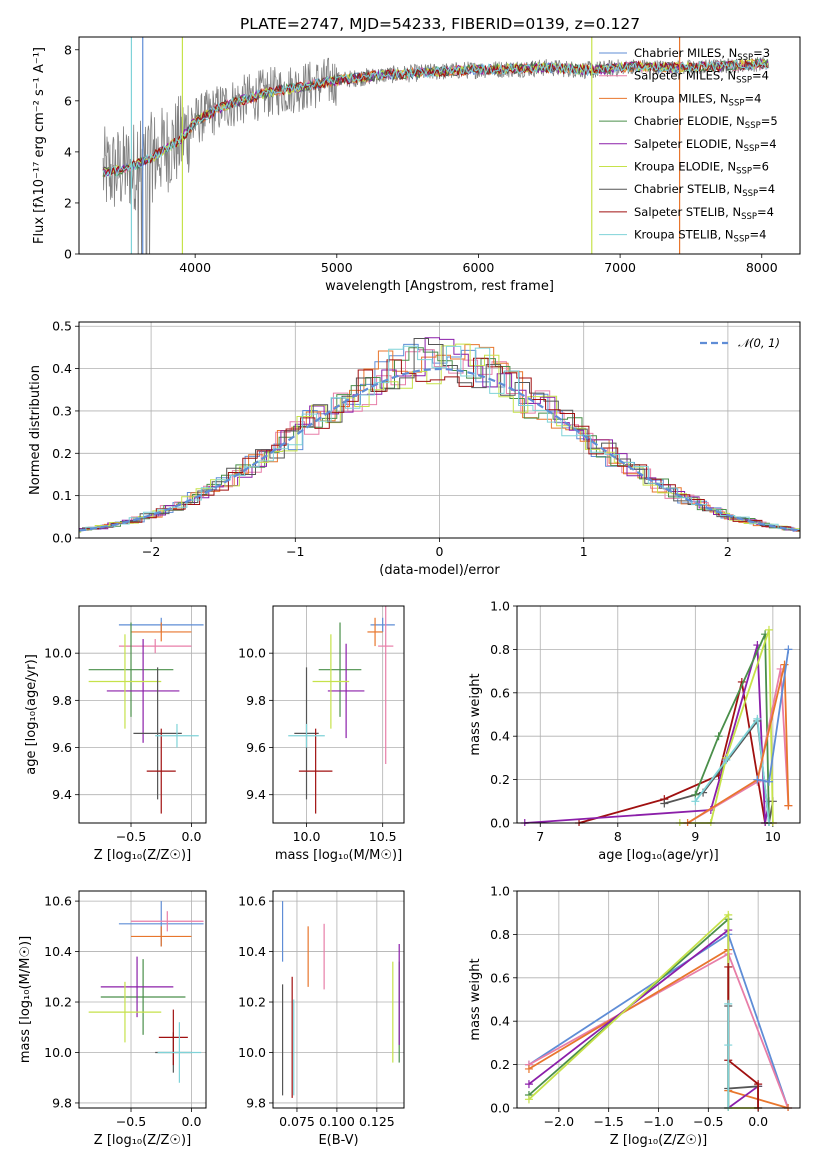 The image size is (819, 1170). Describe the element at coordinates (705, 145) in the screenshot. I see `legend-label: Salpeter ELODIE, NSSP=4` at that location.